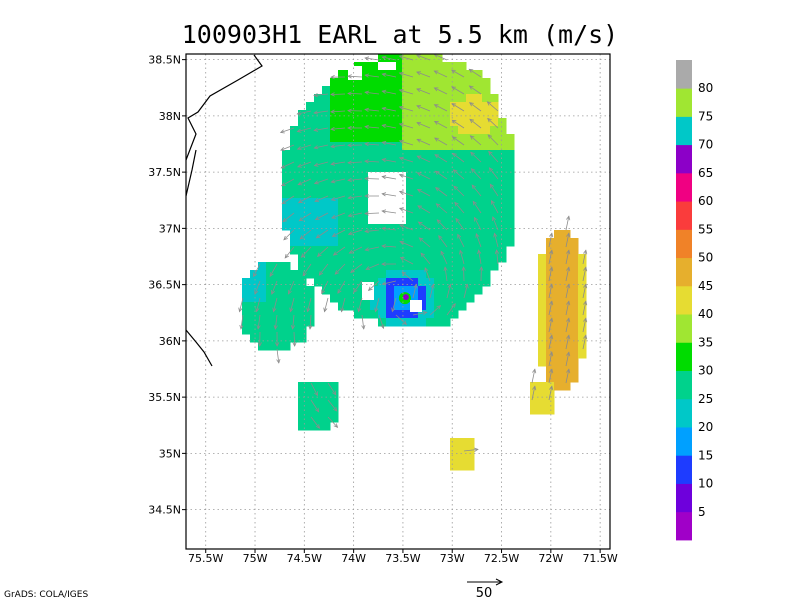 This screenshot has height=600, width=800. Describe the element at coordinates (304, 558) in the screenshot. I see `x-tick-label: 74.5W` at that location.